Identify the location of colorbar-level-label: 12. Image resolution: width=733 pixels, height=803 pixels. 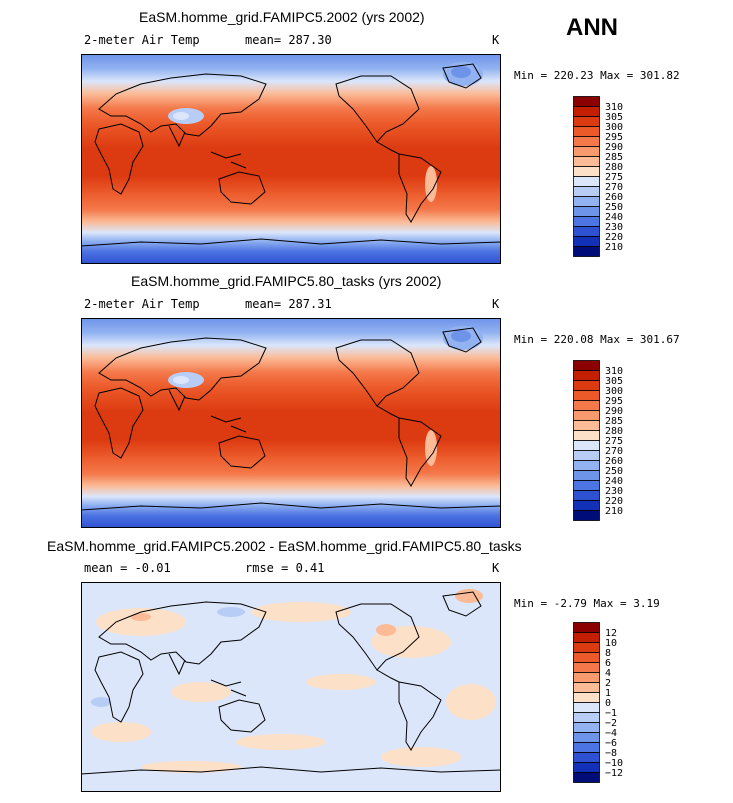
(611, 633).